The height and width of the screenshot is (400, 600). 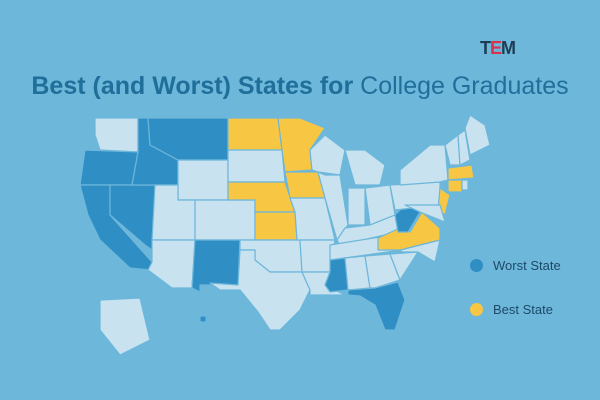 What do you see at coordinates (465, 185) in the screenshot?
I see `state-ri` at bounding box center [465, 185].